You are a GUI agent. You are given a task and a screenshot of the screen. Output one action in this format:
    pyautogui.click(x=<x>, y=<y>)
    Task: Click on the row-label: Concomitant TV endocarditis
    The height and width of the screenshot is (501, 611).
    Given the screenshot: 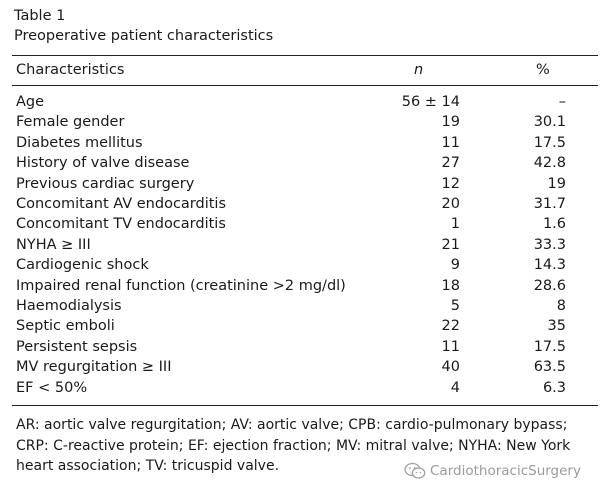 What is the action you would take?
    pyautogui.click(x=121, y=224)
    